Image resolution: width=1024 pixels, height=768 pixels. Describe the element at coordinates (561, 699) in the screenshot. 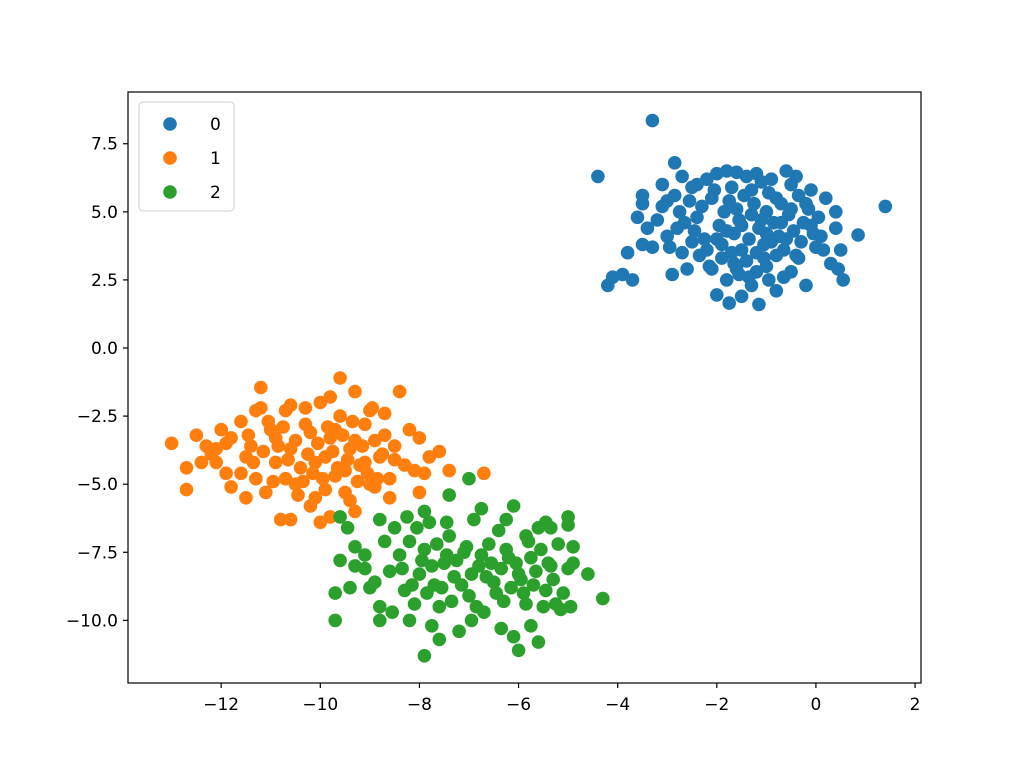

I see `x-axis: −12 −10 −8 −6 −4 −2 0 2` at that location.